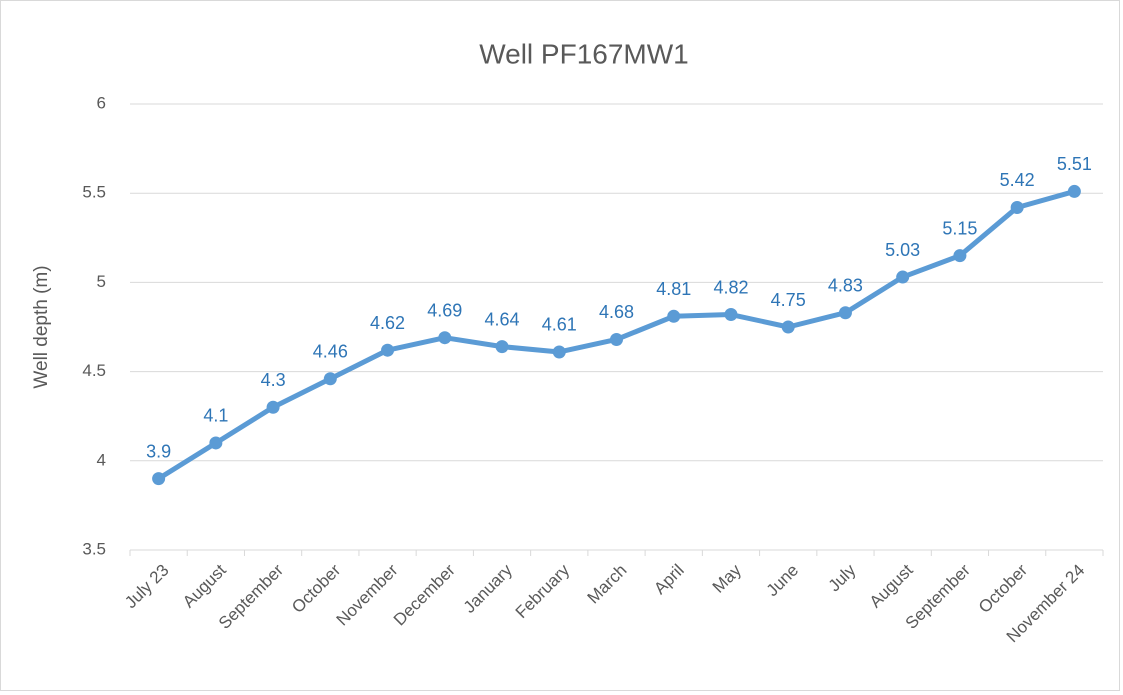  What do you see at coordinates (273, 380) in the screenshot?
I see `data-label: 4.3` at bounding box center [273, 380].